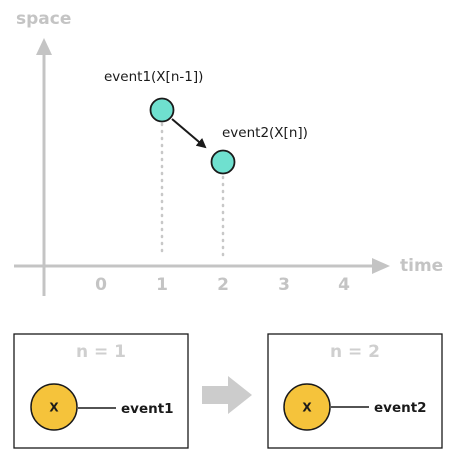 The height and width of the screenshot is (460, 457). Describe the element at coordinates (223, 162) in the screenshot. I see `event2-point` at that location.